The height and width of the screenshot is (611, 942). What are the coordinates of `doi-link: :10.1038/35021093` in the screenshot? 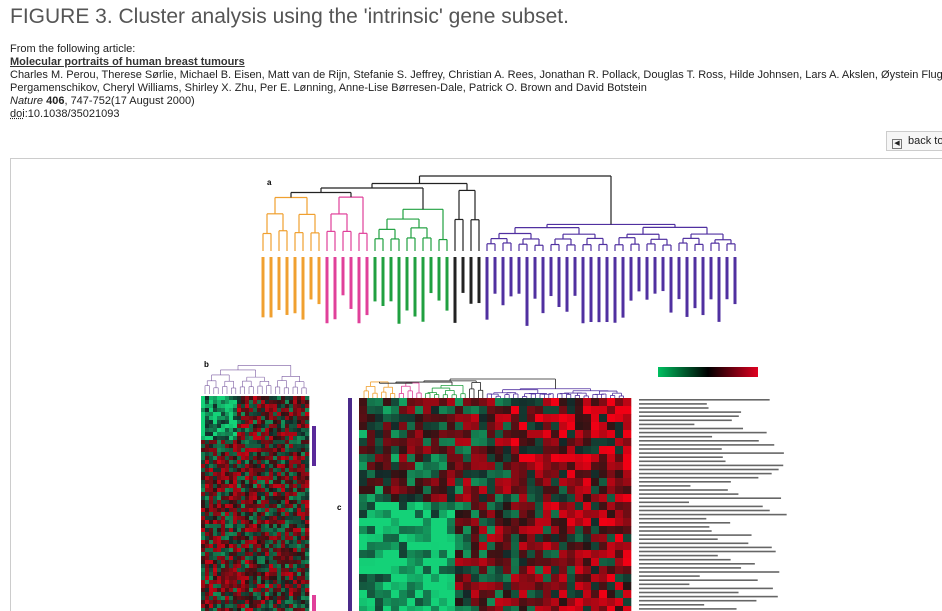 It's located at (72, 114).